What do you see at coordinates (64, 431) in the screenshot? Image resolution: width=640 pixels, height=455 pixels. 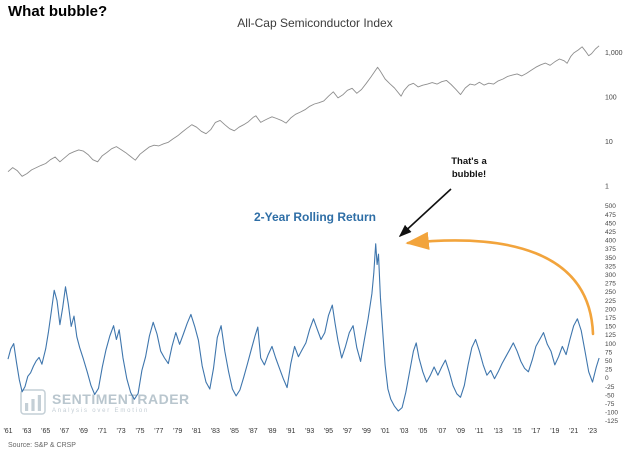 I see `x-axis-tick-label: '67` at bounding box center [64, 431].